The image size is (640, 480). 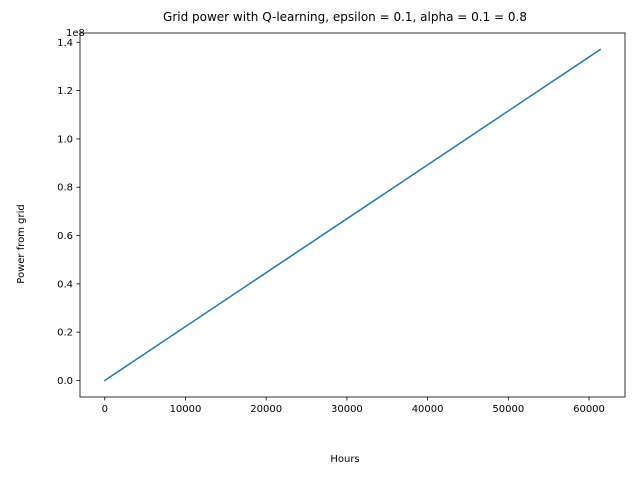 I want to click on x-tick-label: 30000, so click(x=347, y=409).